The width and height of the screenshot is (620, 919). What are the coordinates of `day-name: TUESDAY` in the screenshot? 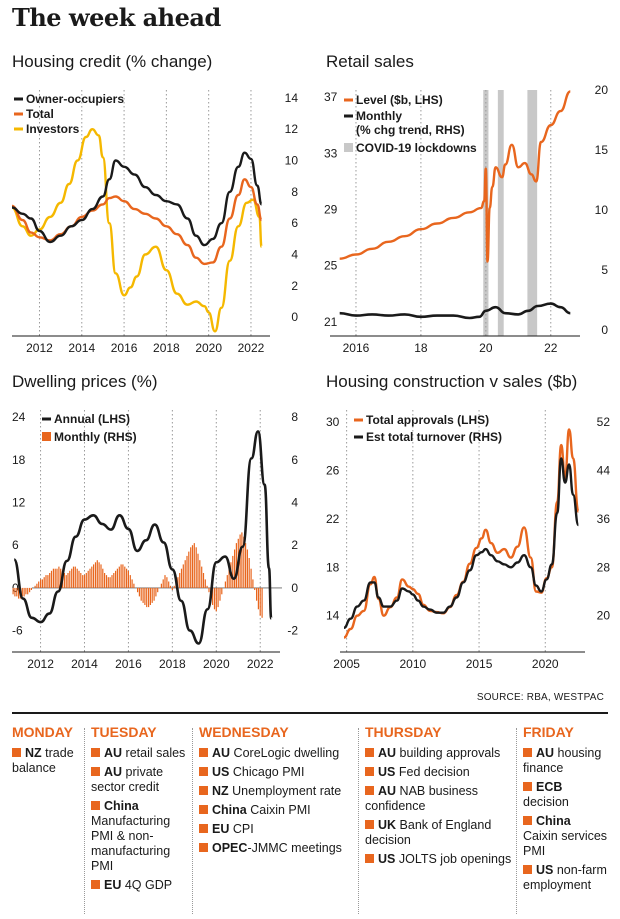 It's located at (124, 732).